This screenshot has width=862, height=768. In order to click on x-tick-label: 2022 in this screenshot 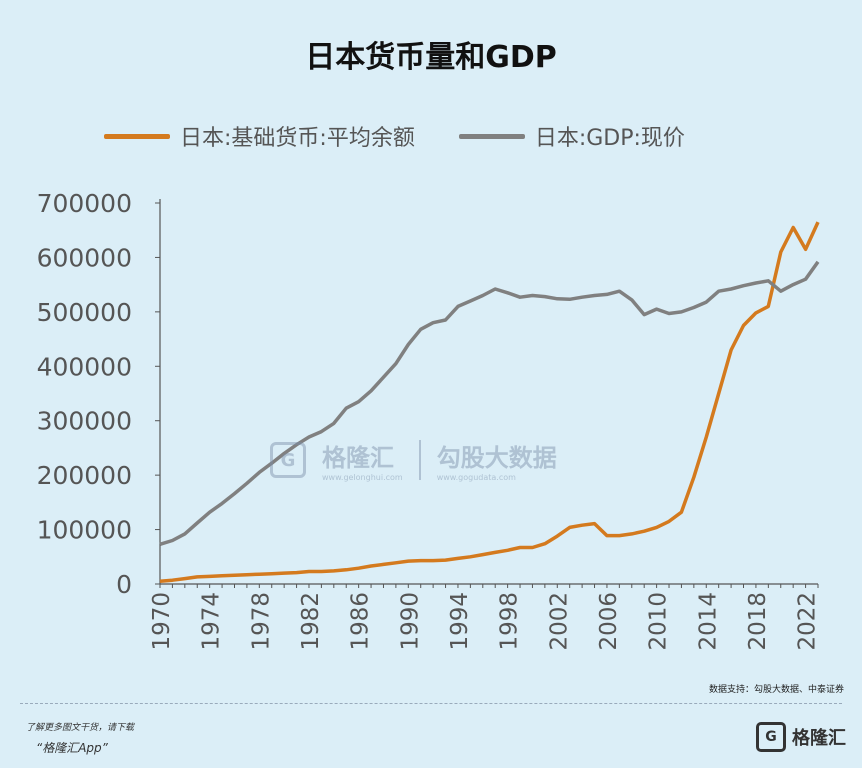, I will do `click(808, 621)`.